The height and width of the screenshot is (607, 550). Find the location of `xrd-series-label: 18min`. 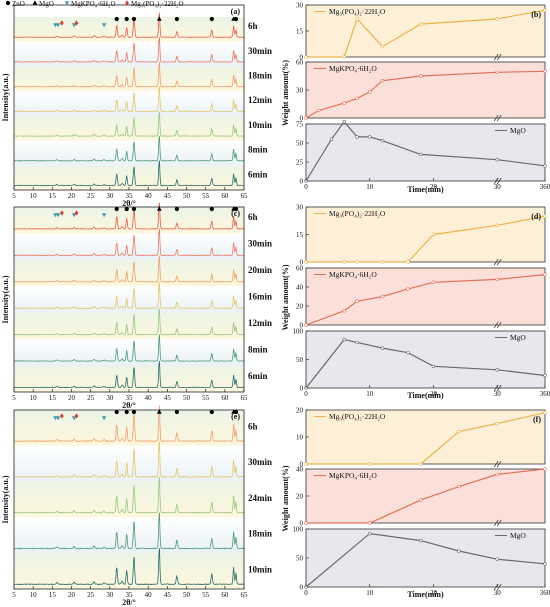

xrd-series-label: 18min is located at coordinates (260, 75).